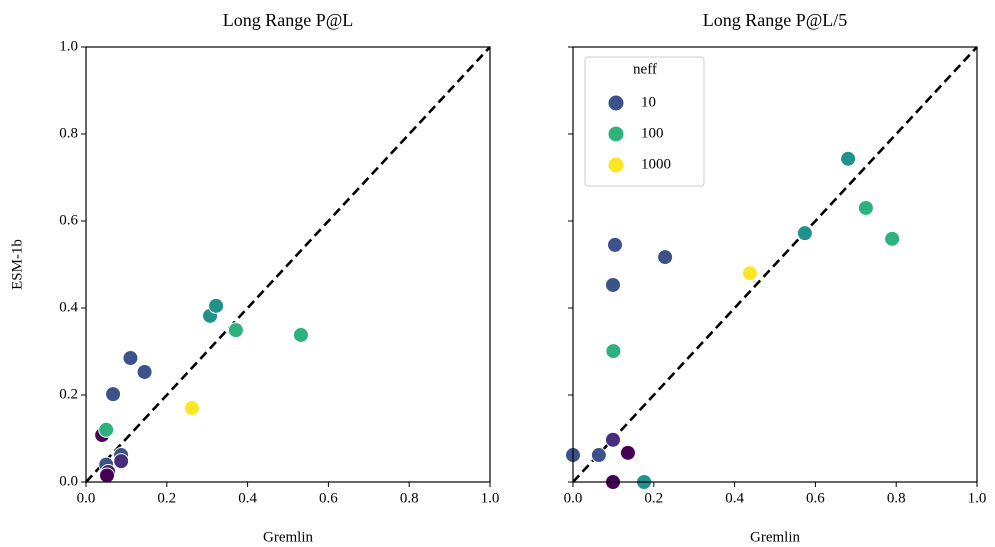 The height and width of the screenshot is (547, 995). I want to click on legend-title: neff, so click(645, 69).